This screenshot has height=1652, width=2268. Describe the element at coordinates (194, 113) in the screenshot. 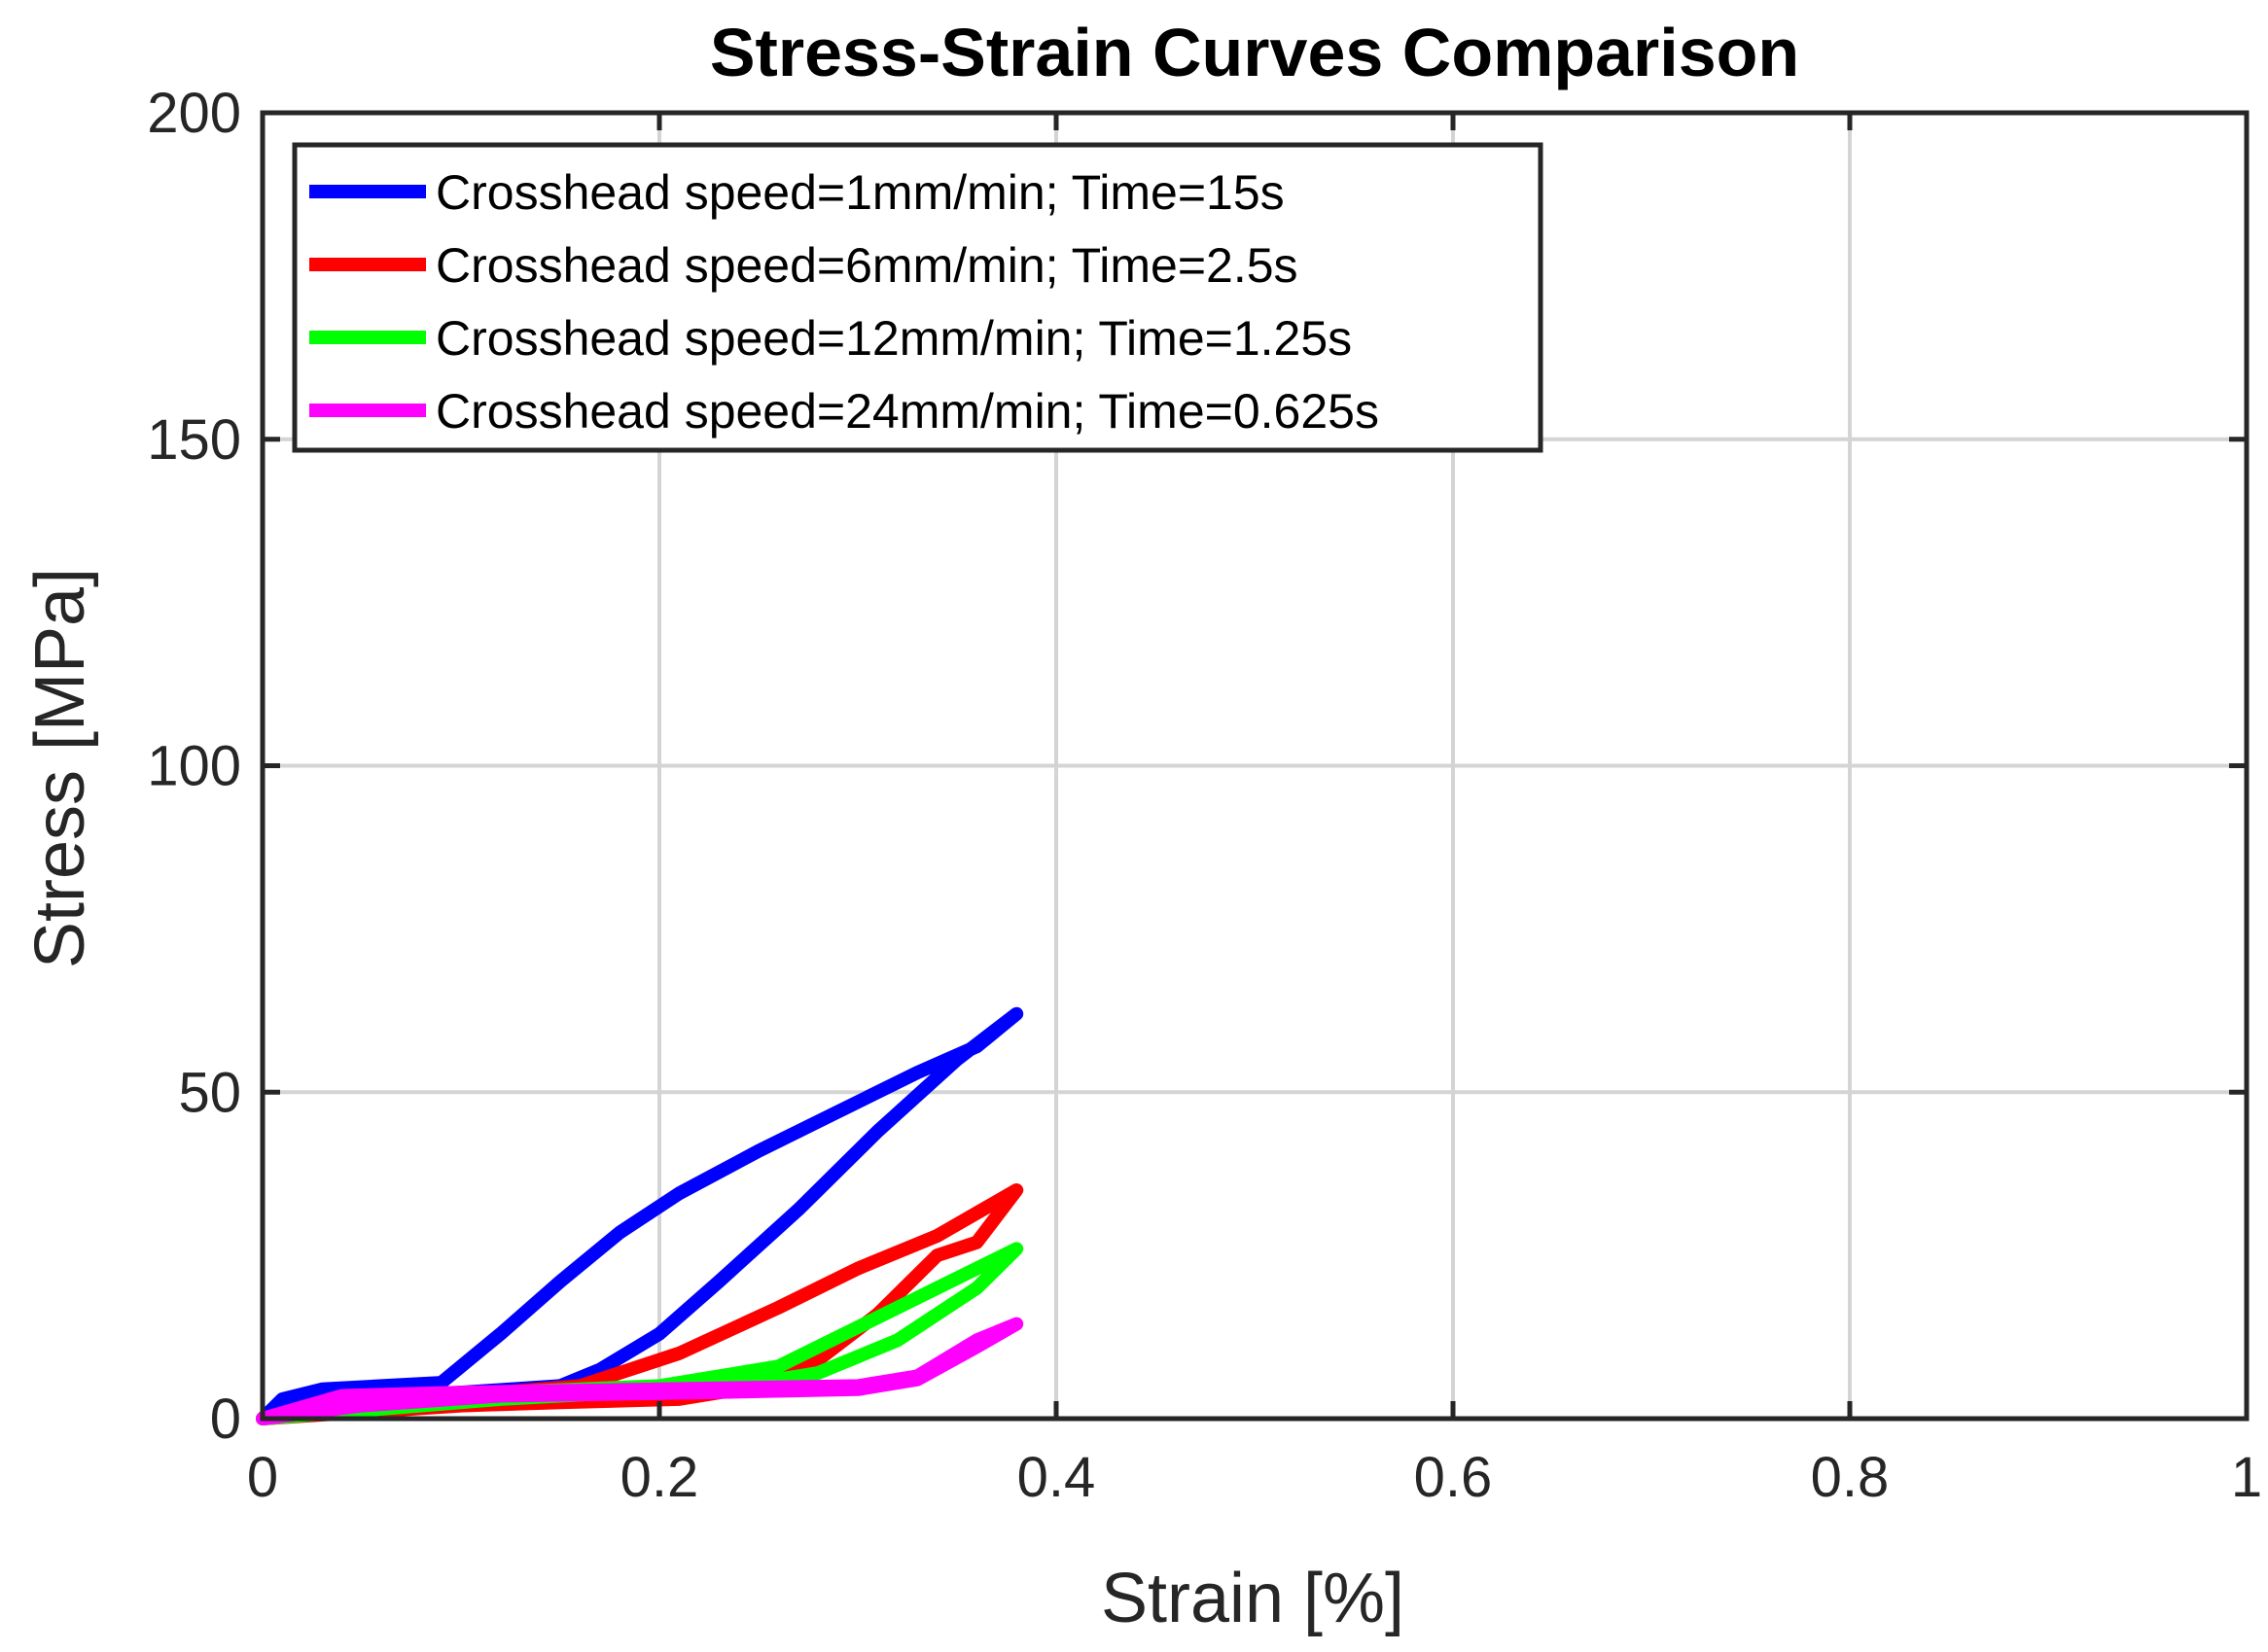

I see `y-tick-label: 200` at that location.